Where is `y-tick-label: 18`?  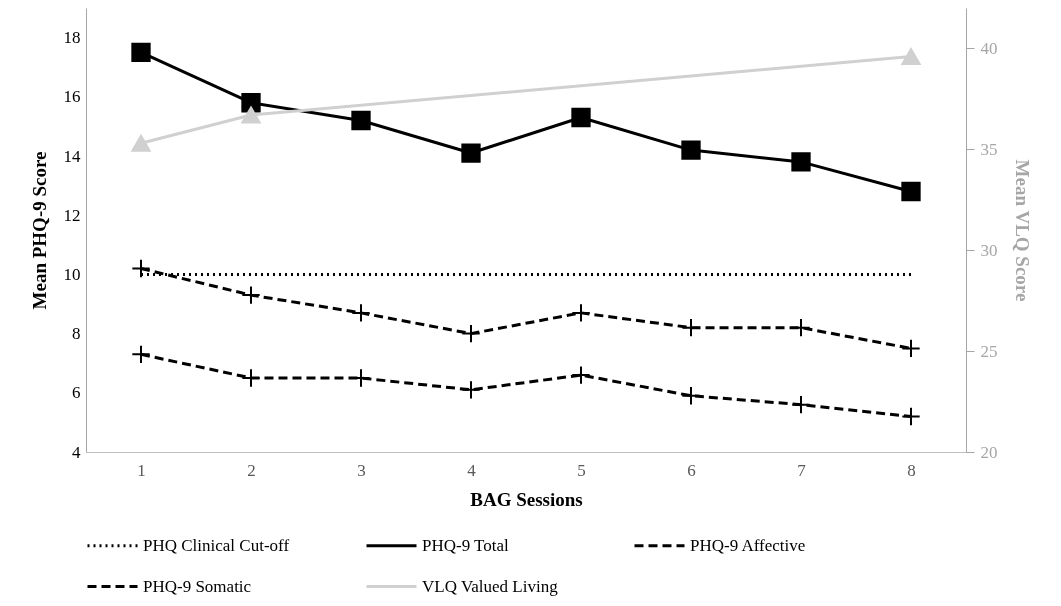 y-tick-label: 18 is located at coordinates (72, 38).